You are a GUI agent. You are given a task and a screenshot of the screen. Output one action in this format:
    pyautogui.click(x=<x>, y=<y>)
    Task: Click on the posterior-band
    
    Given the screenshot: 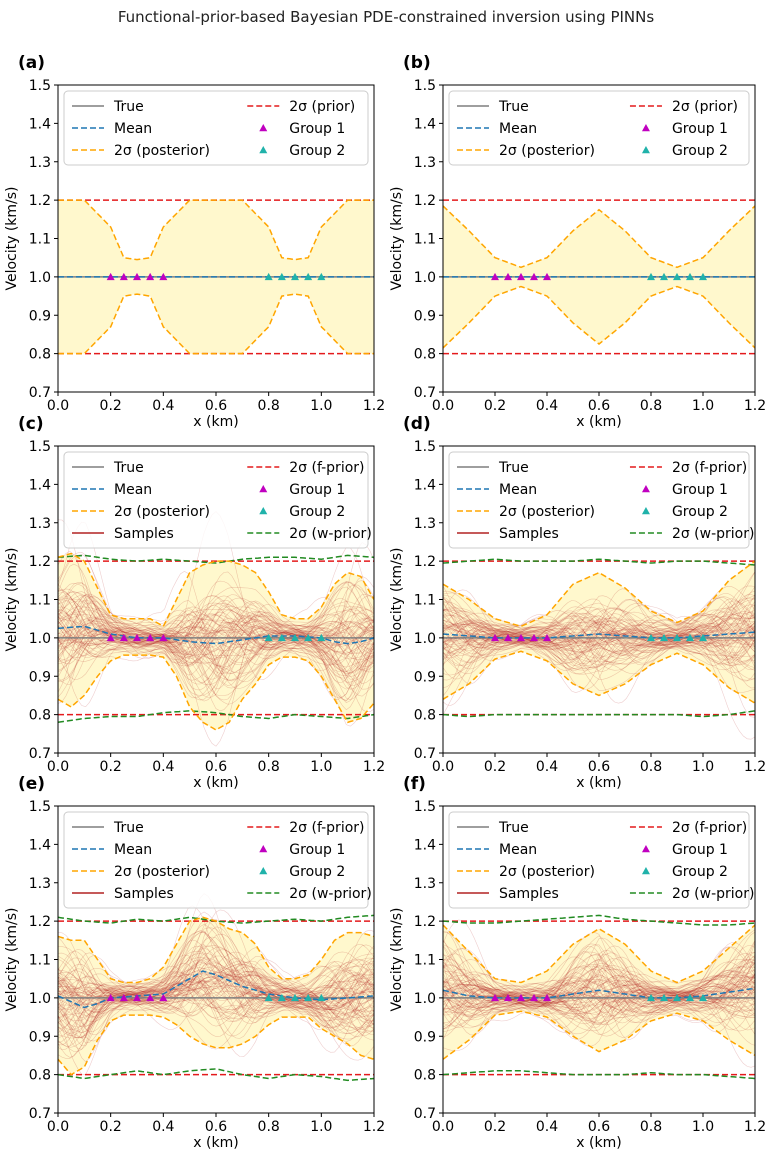 What is the action you would take?
    pyautogui.click(x=599, y=632)
    